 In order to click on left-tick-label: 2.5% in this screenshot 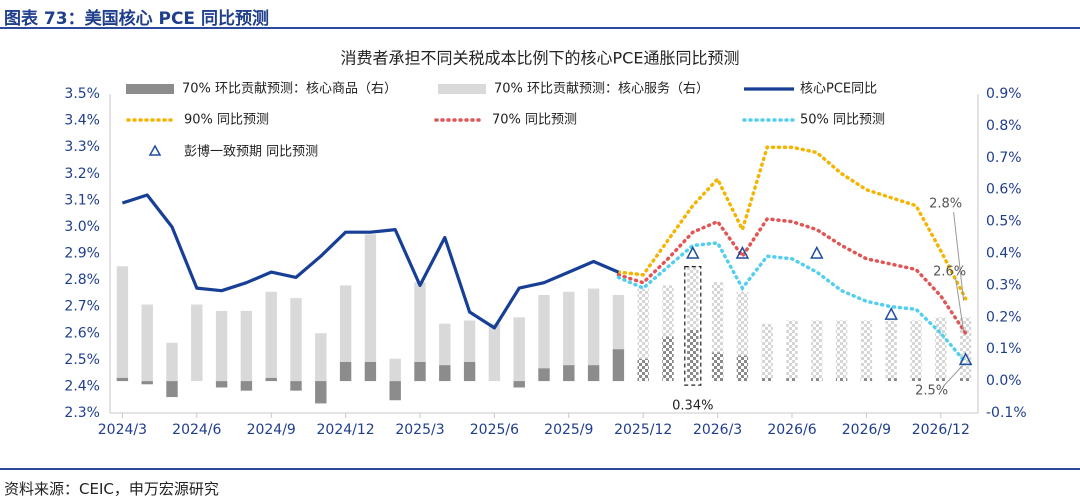, I will do `click(82, 360)`.